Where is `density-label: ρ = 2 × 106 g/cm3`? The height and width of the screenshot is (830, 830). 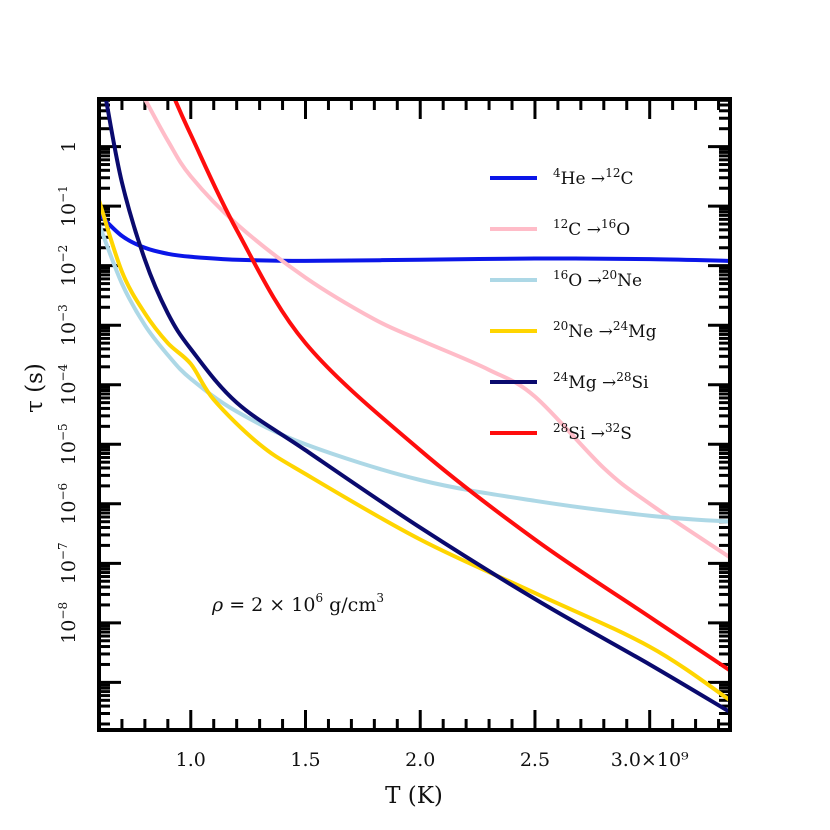 density-label: ρ = 2 × 106 g/cm3 is located at coordinates (297, 603).